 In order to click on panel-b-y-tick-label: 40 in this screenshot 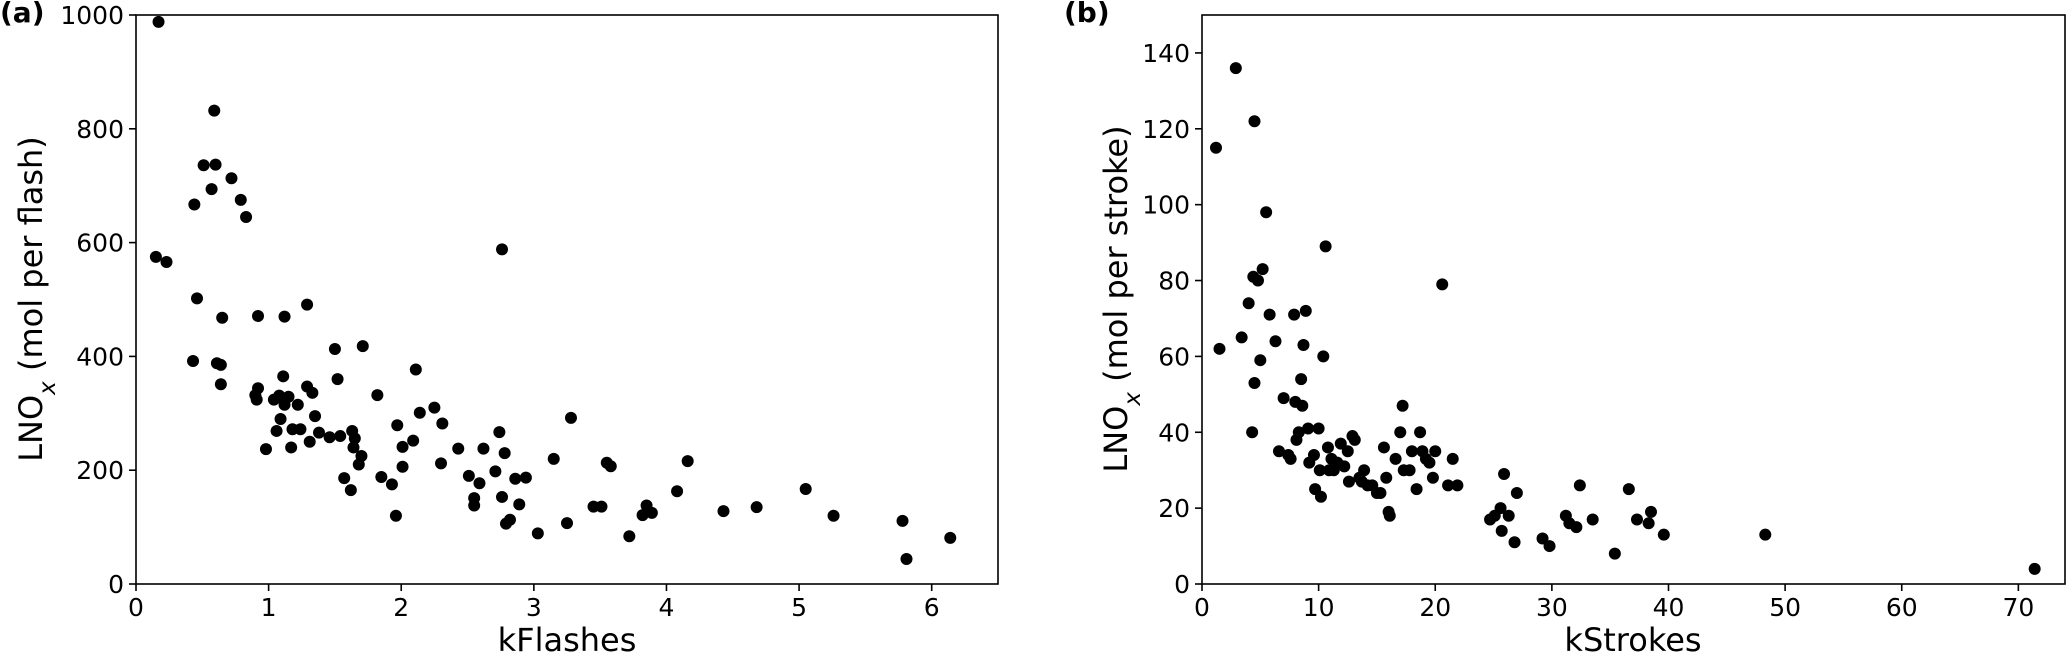, I will do `click(1174, 432)`.